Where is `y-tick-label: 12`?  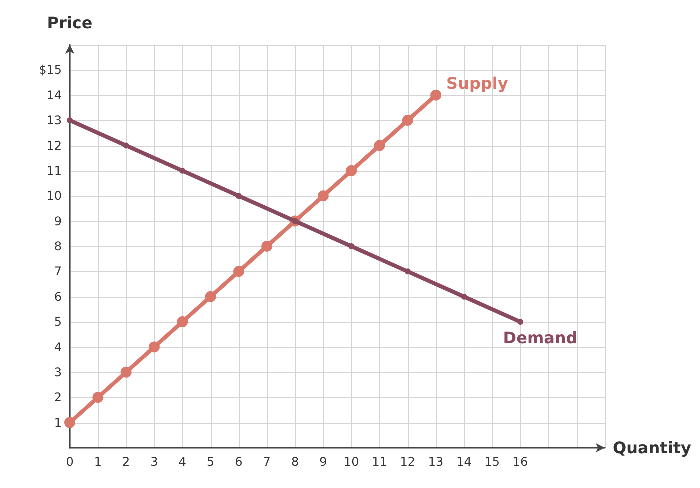 y-tick-label: 12 is located at coordinates (54, 145).